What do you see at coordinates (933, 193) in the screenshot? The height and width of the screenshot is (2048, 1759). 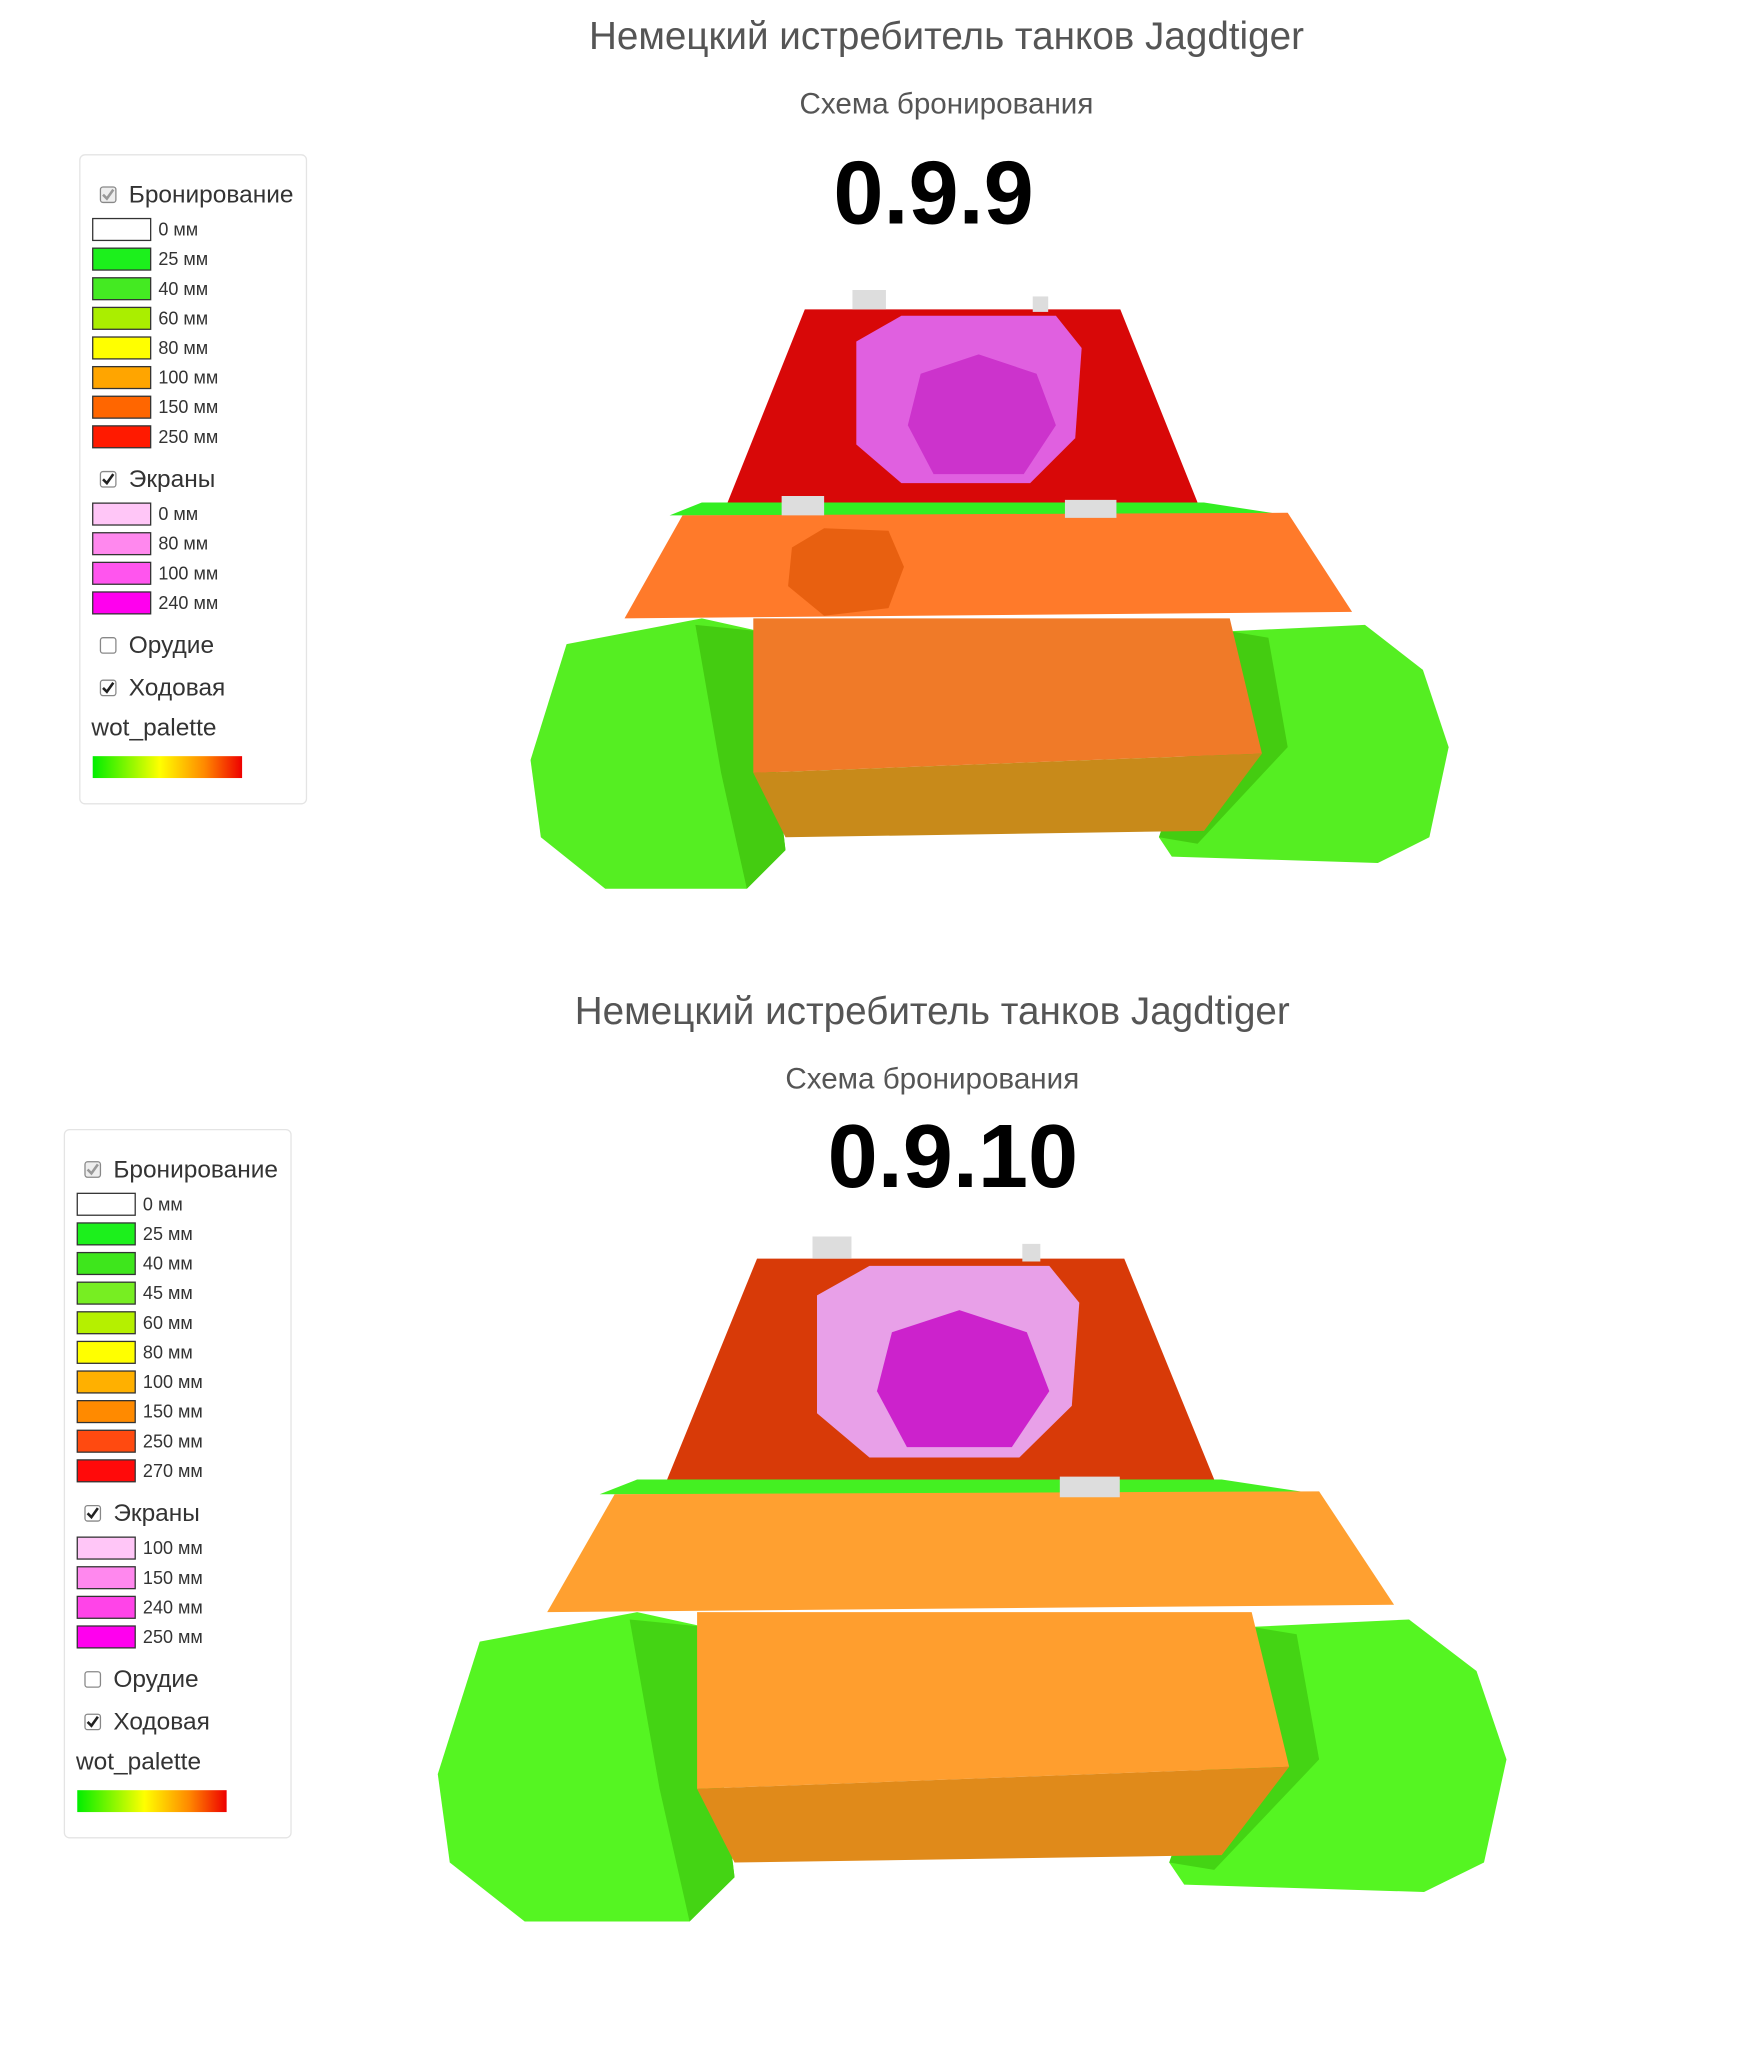 I see `version-label: 0.9.9` at bounding box center [933, 193].